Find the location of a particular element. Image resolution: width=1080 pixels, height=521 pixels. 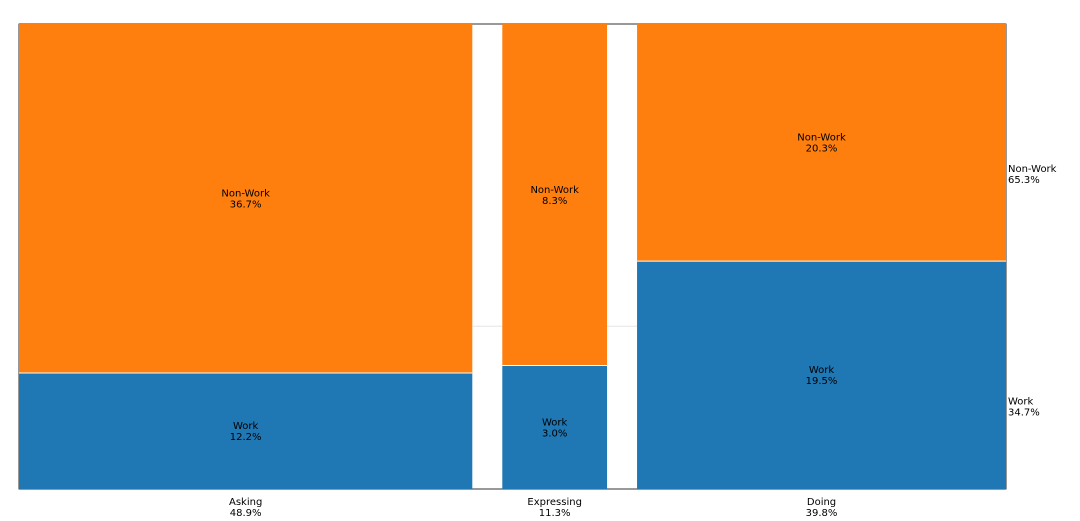

x-tick-labels: Asking 48.9% Expressing 11.3% Doing 39.8% is located at coordinates (533, 508).